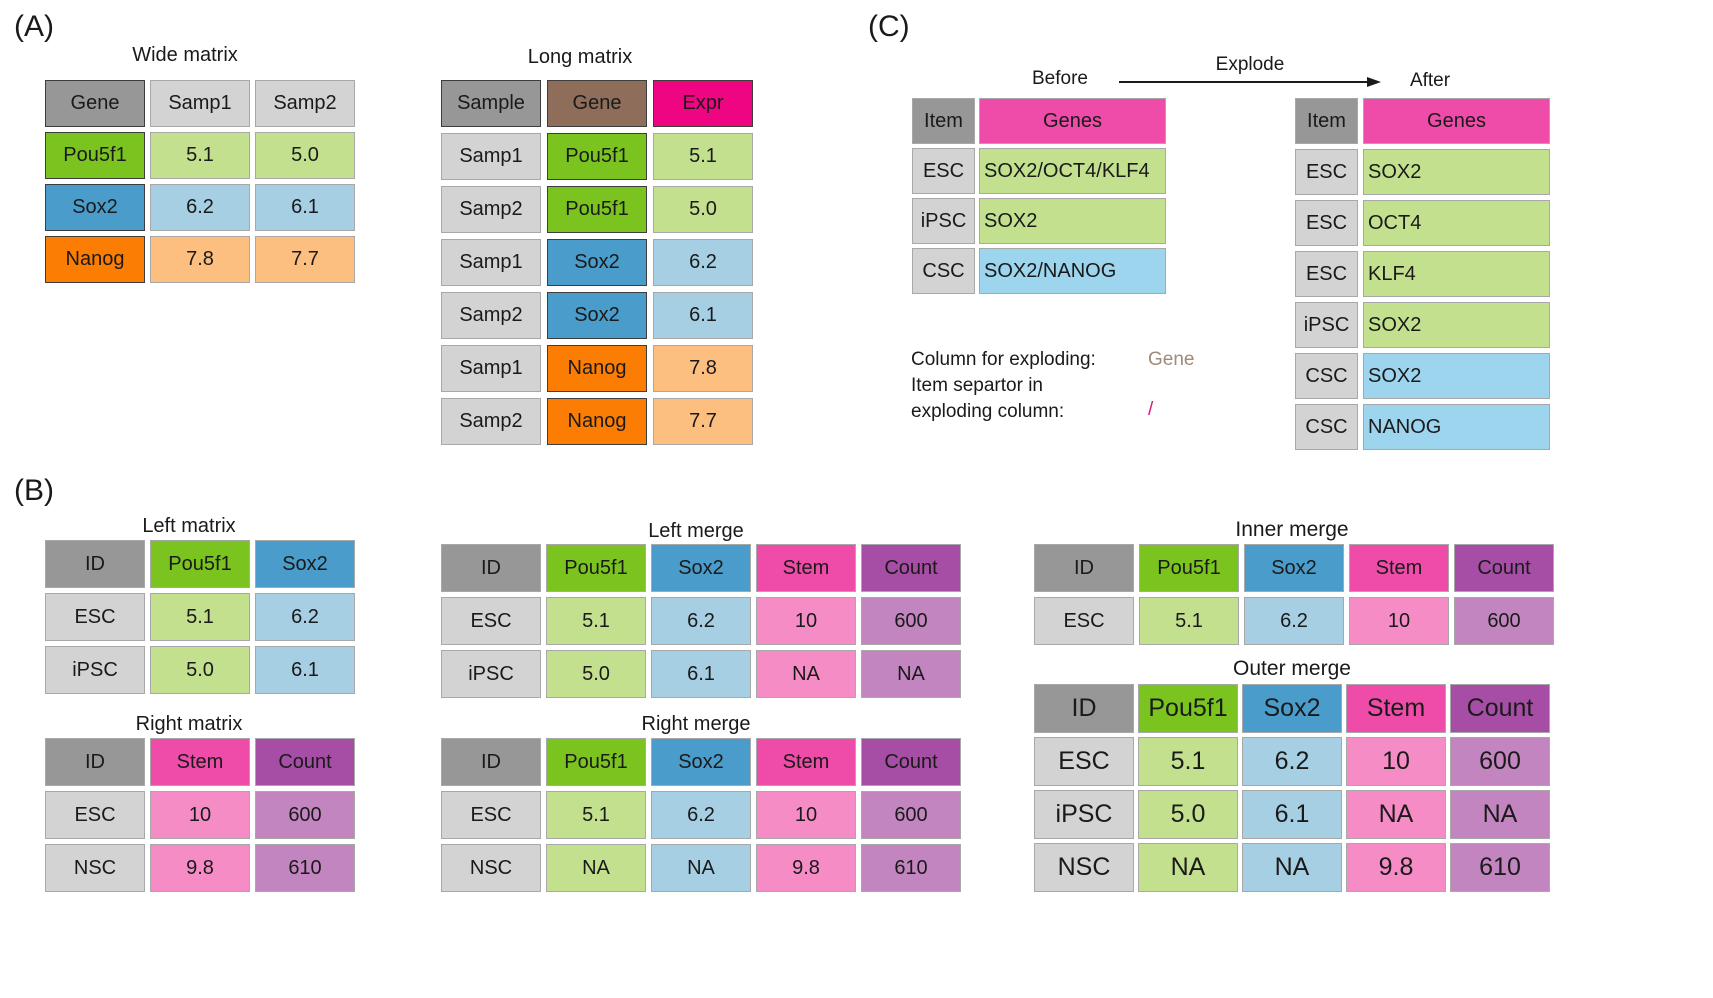  I want to click on right-matrix-title: Right matrix, so click(189, 724).